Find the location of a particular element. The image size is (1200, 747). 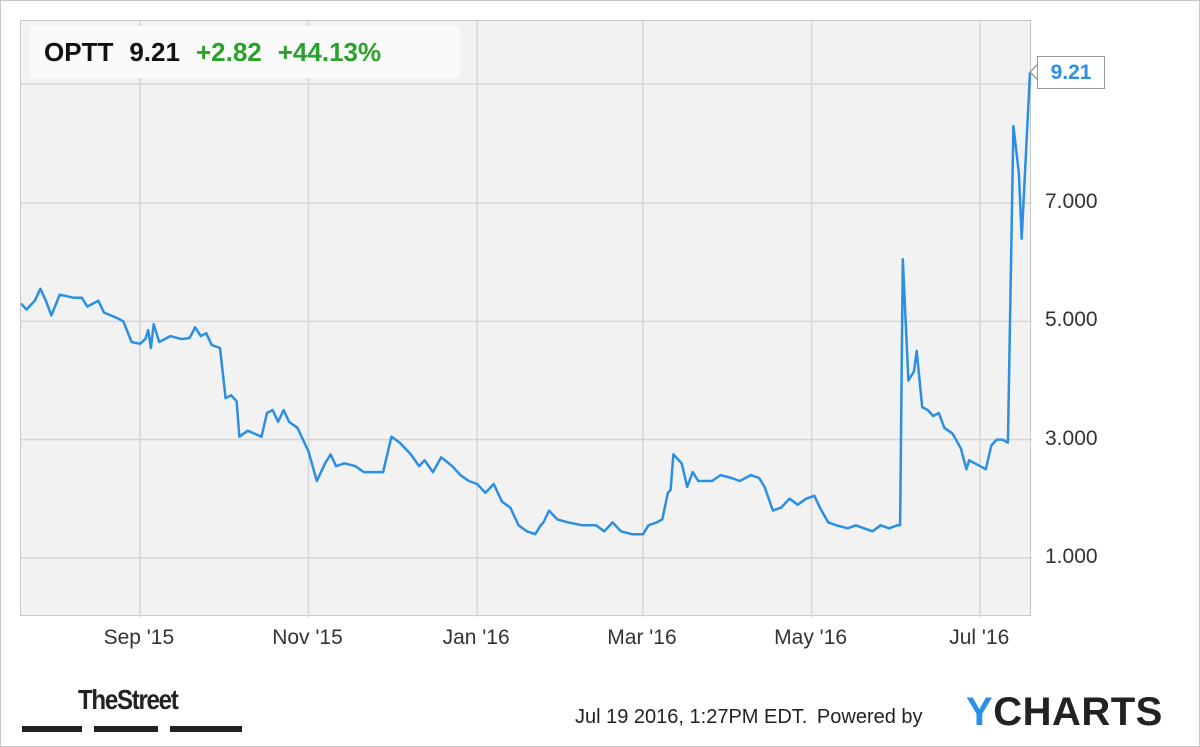

price-change-percent: +44.13% is located at coordinates (329, 51).